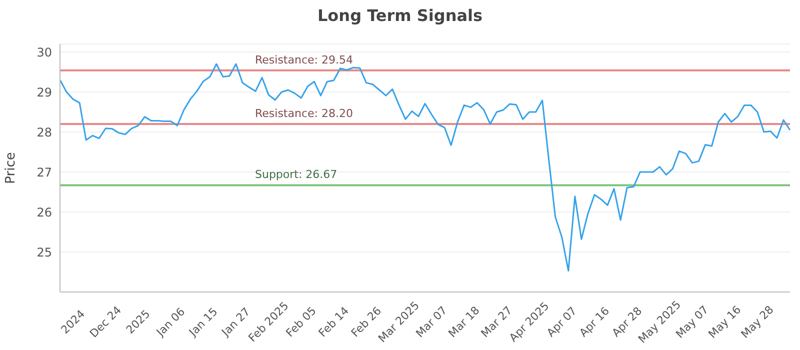 The height and width of the screenshot is (350, 800). I want to click on y-tick-label: 25, so click(44, 252).